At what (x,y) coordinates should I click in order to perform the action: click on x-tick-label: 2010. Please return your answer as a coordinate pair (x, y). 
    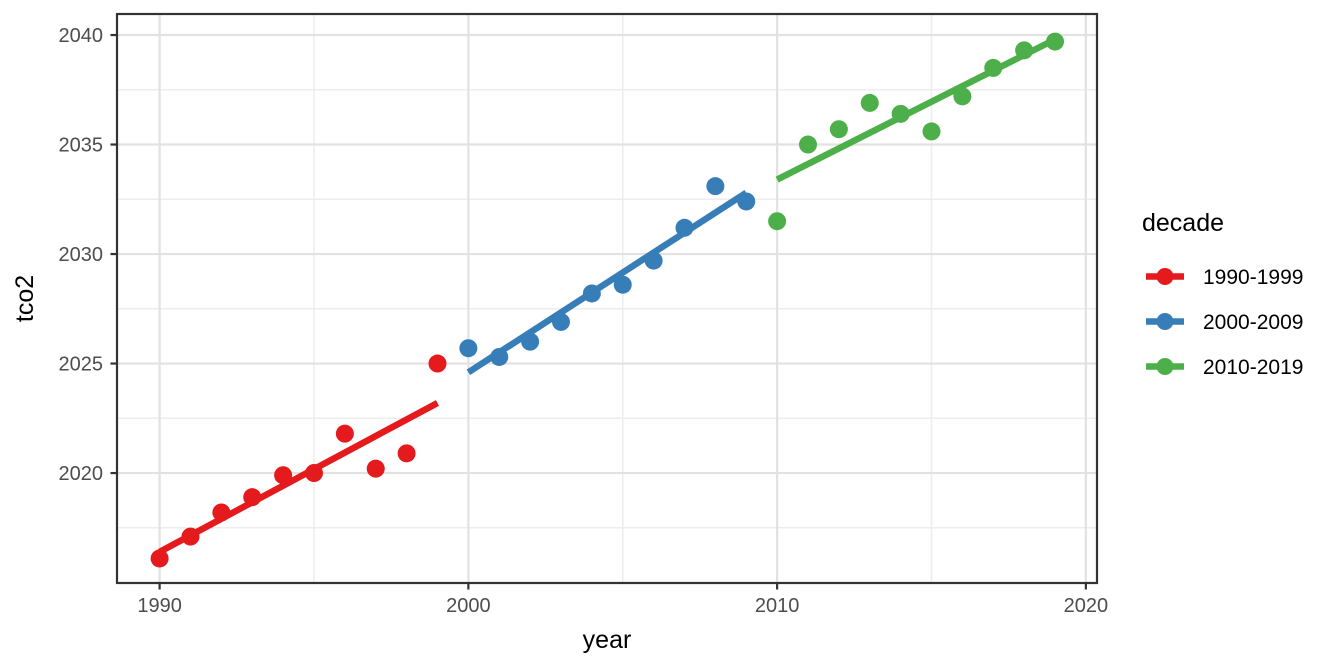
    Looking at the image, I should click on (777, 606).